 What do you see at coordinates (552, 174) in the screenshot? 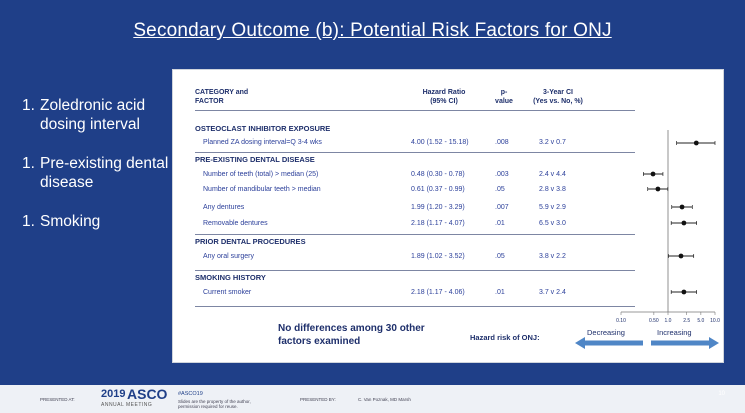
I see `row-3yr-ci: 2.4 v 4.4` at bounding box center [552, 174].